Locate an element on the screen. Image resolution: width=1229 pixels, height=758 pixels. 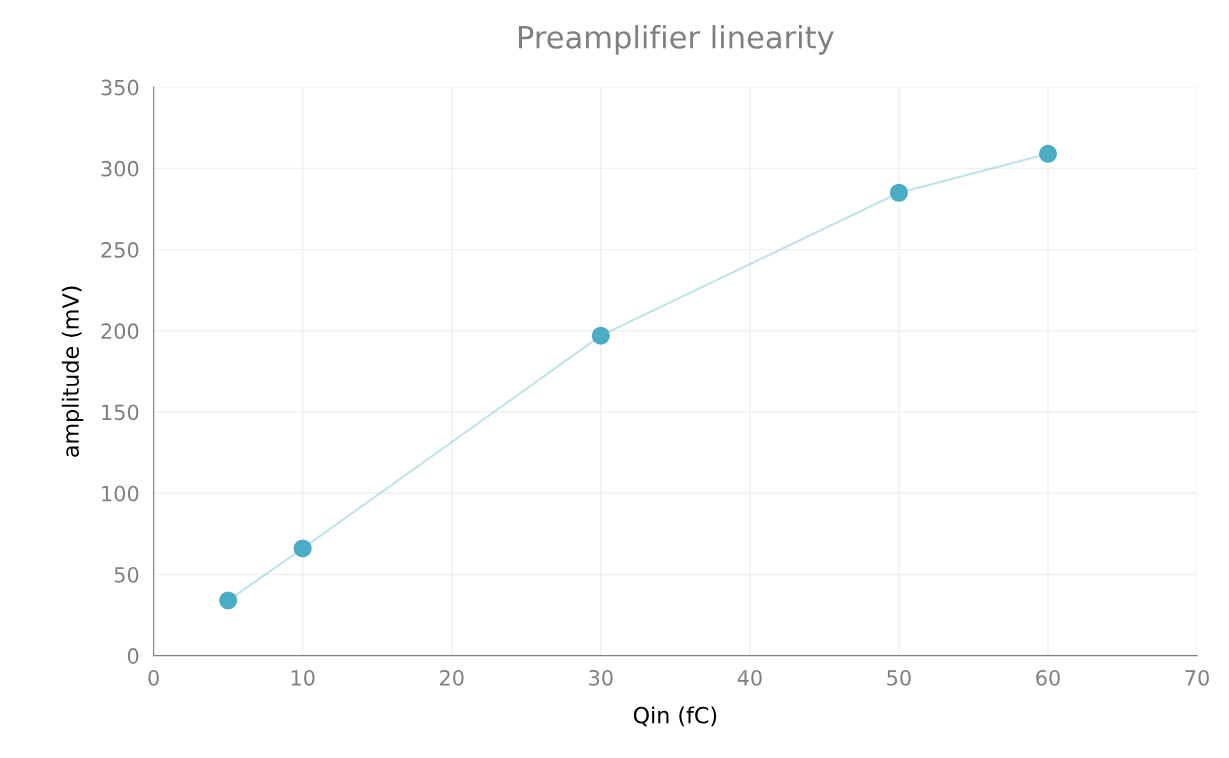
x-tick-label: 30 is located at coordinates (601, 677).